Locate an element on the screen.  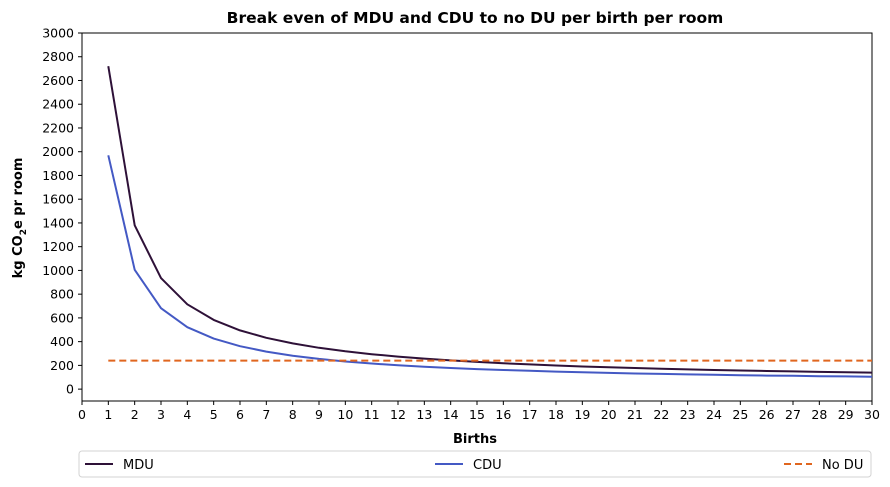
x-tick-label: 2 is located at coordinates (135, 414).